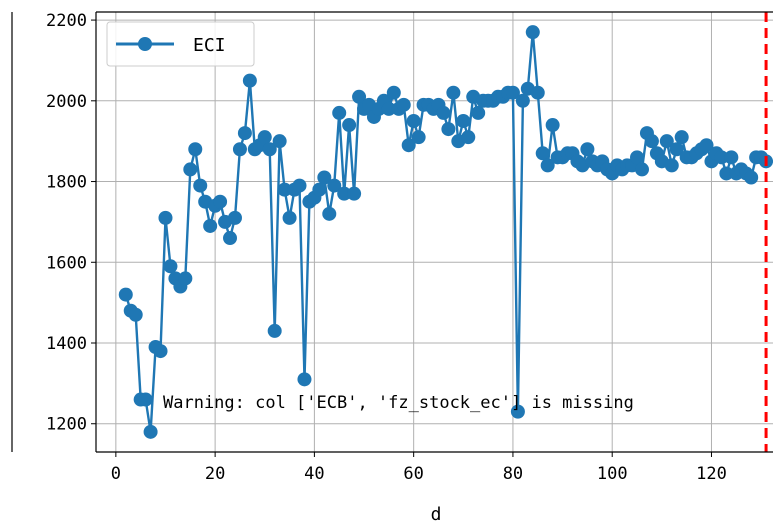 The height and width of the screenshot is (523, 773). Describe the element at coordinates (66, 183) in the screenshot. I see `y-tick-label: 1800` at that location.